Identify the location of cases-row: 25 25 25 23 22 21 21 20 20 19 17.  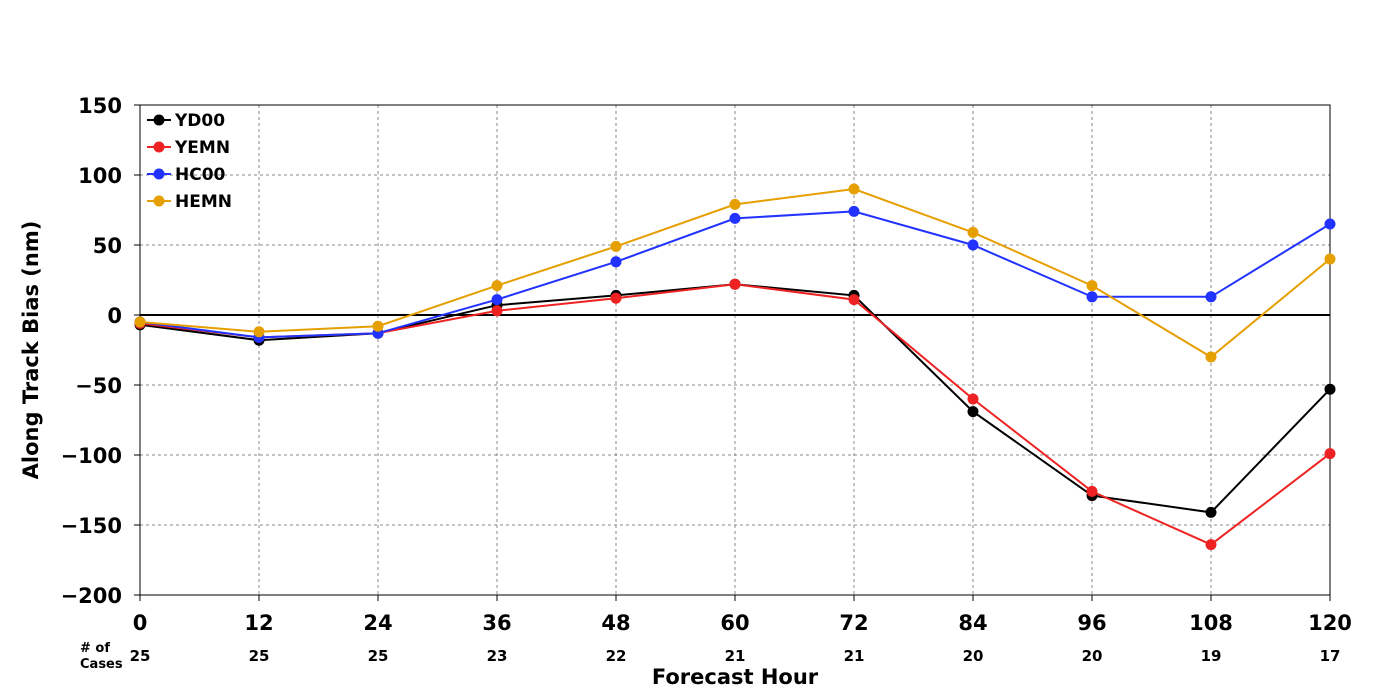
(735, 656).